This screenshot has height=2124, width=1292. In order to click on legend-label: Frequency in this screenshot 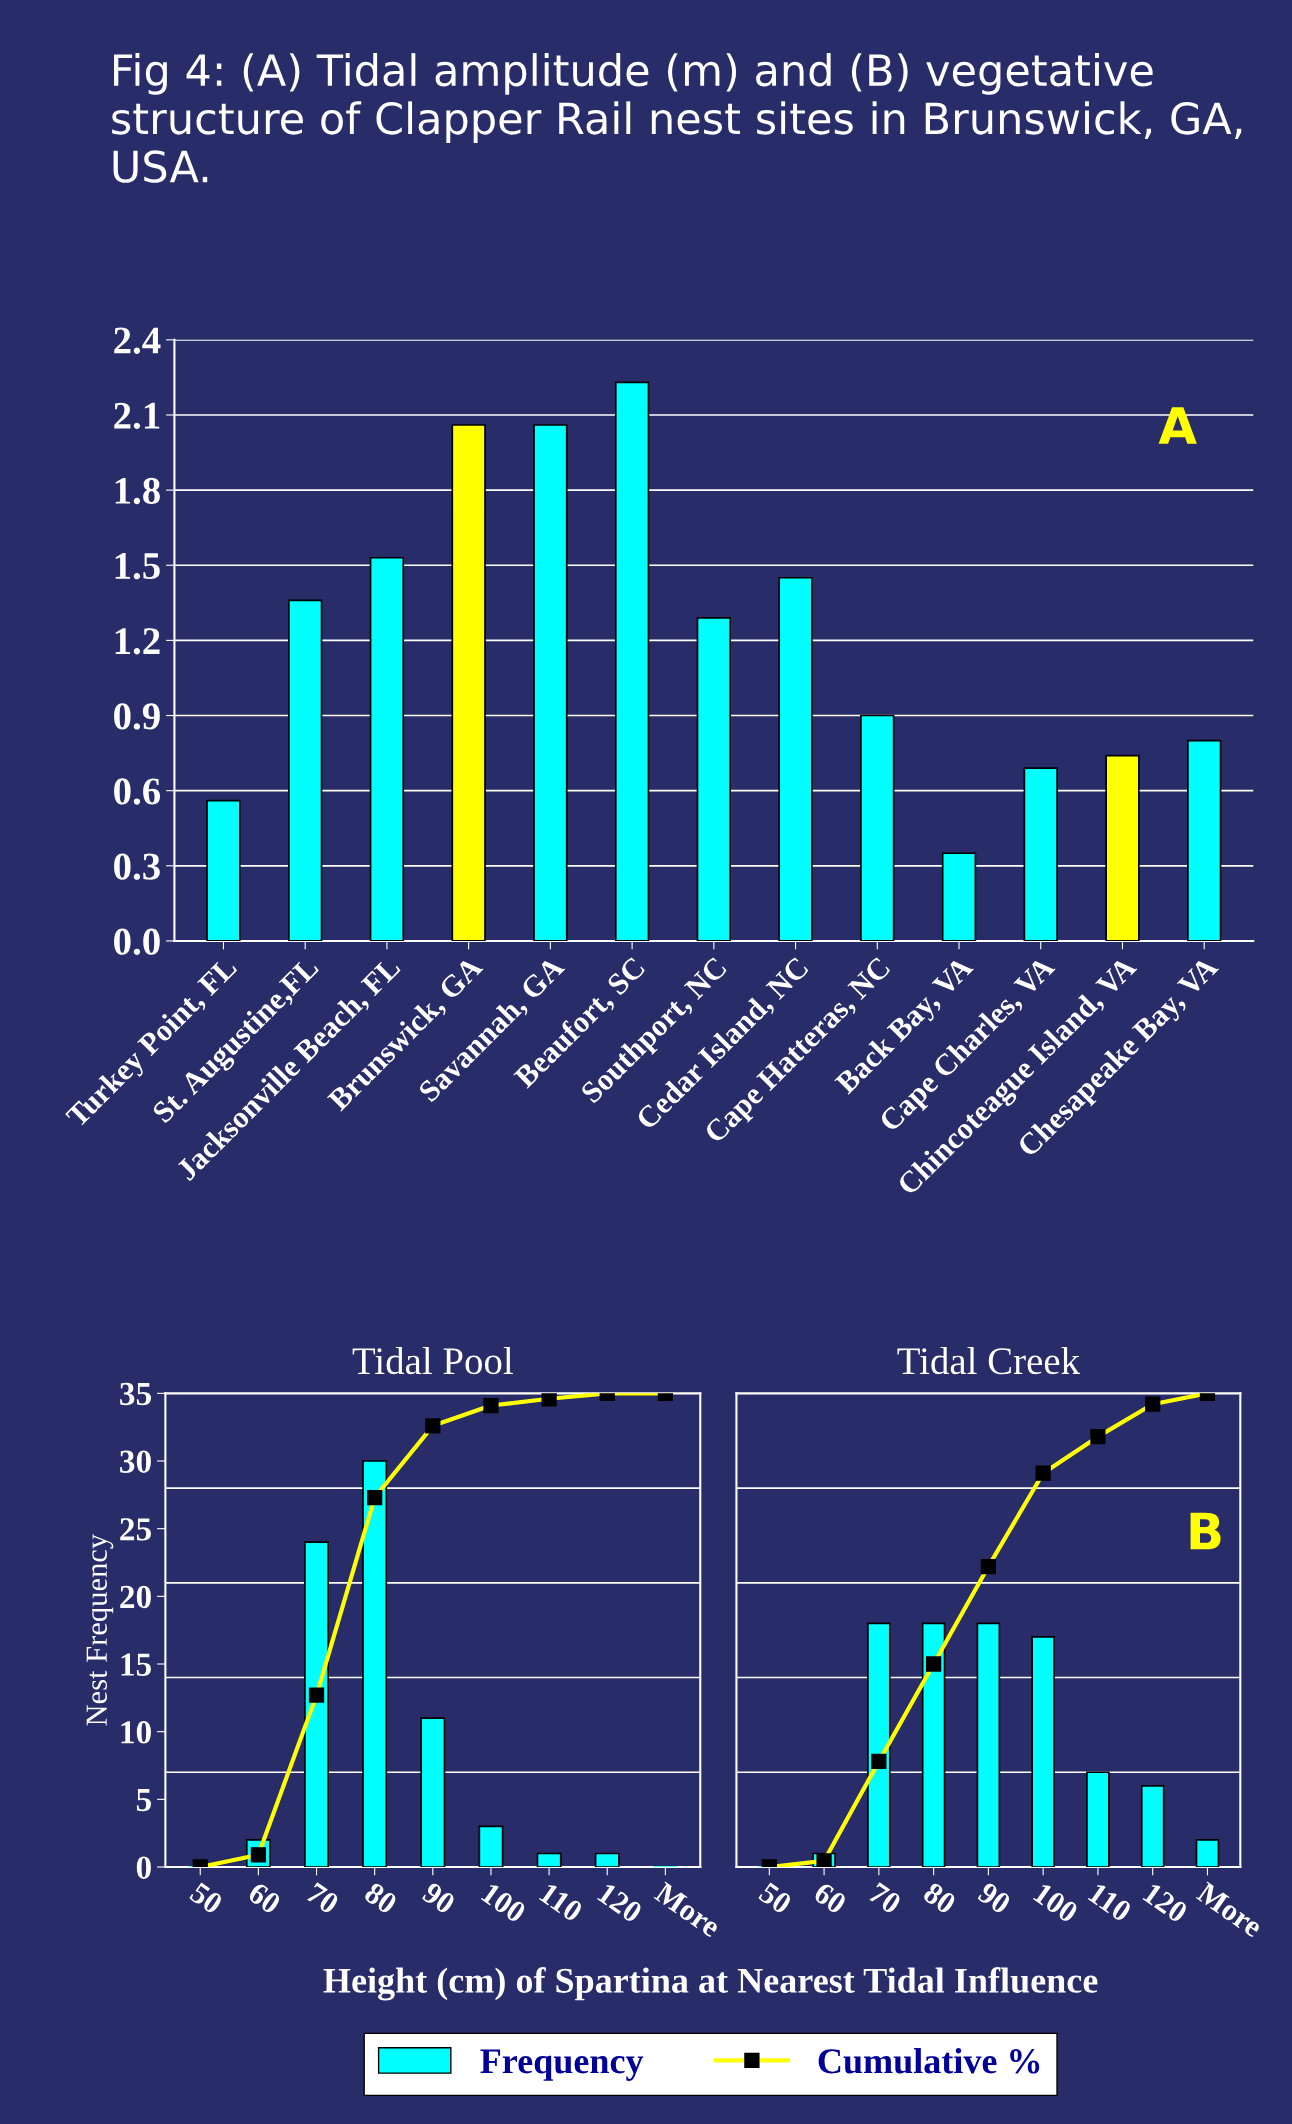, I will do `click(562, 2065)`.